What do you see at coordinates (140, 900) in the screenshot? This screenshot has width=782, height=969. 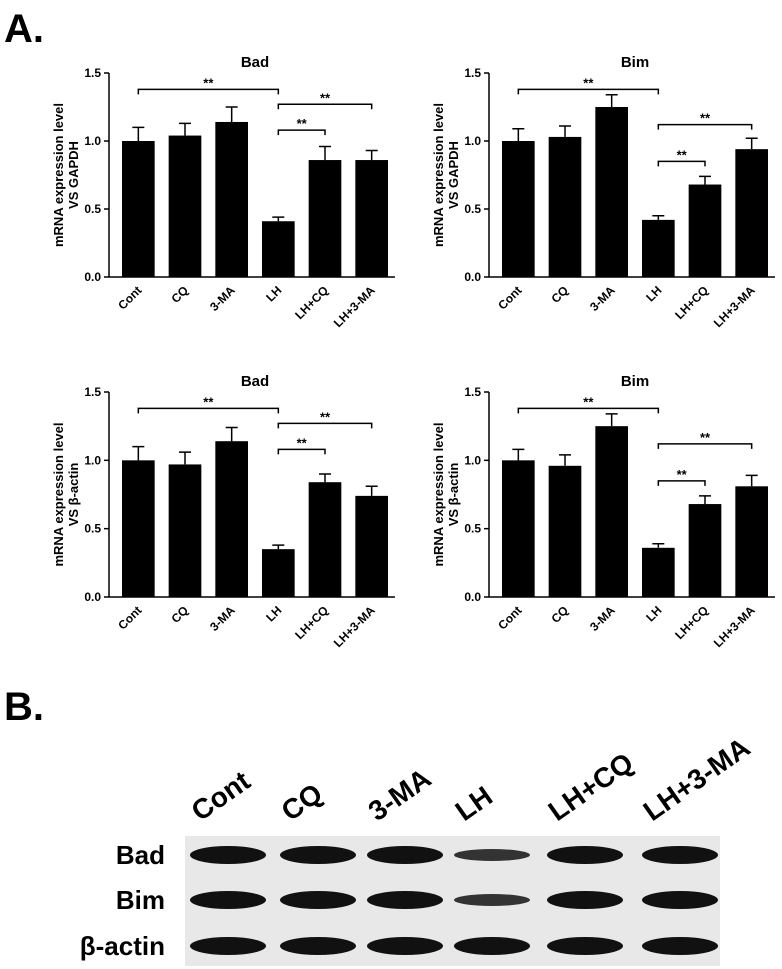 I see `row-label: Bim` at bounding box center [140, 900].